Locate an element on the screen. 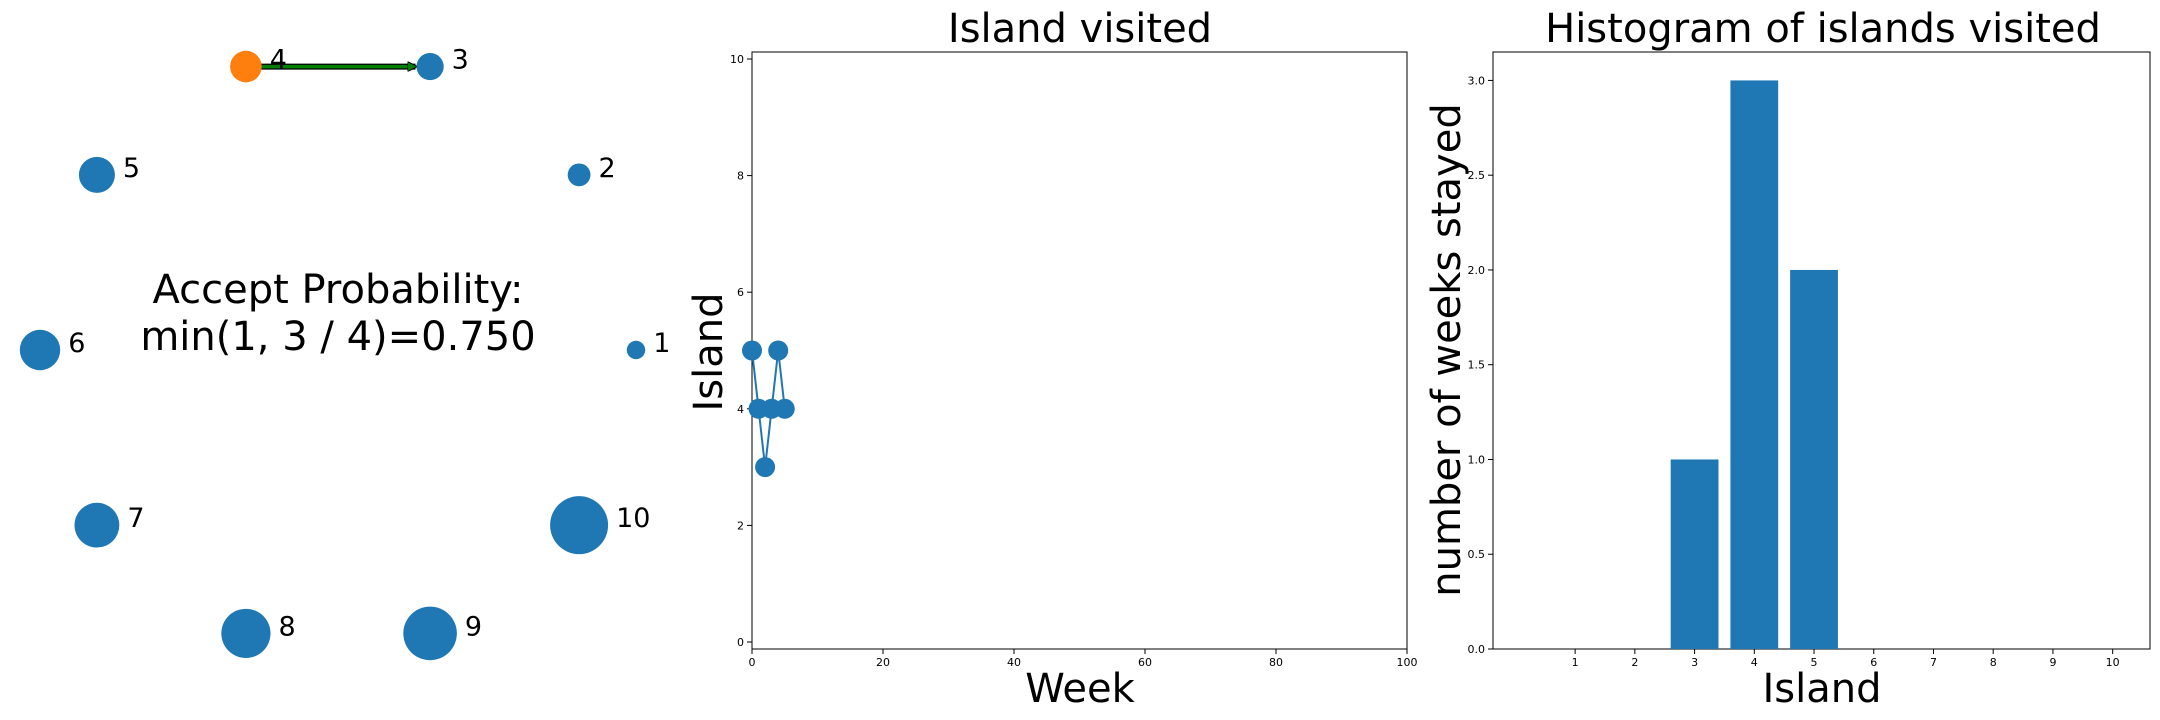 This screenshot has width=2160, height=720. island-label-1: 1 is located at coordinates (661, 343).